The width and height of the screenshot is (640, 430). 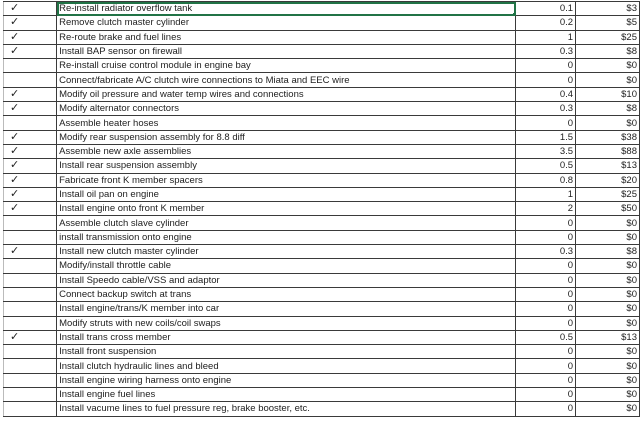 What do you see at coordinates (286, 252) in the screenshot?
I see `task-cell: Install new clutch master cylinder` at bounding box center [286, 252].